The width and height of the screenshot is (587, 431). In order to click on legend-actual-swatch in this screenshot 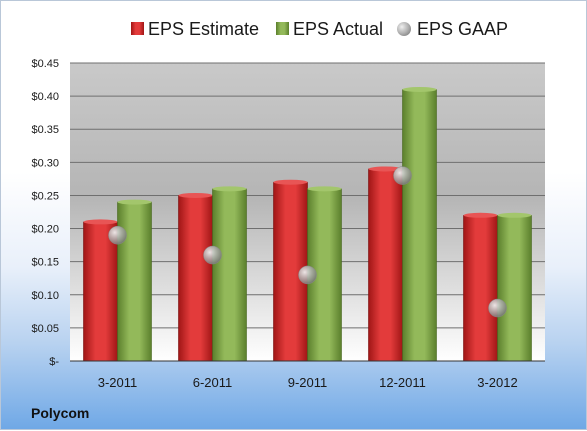, I will do `click(282, 28)`.